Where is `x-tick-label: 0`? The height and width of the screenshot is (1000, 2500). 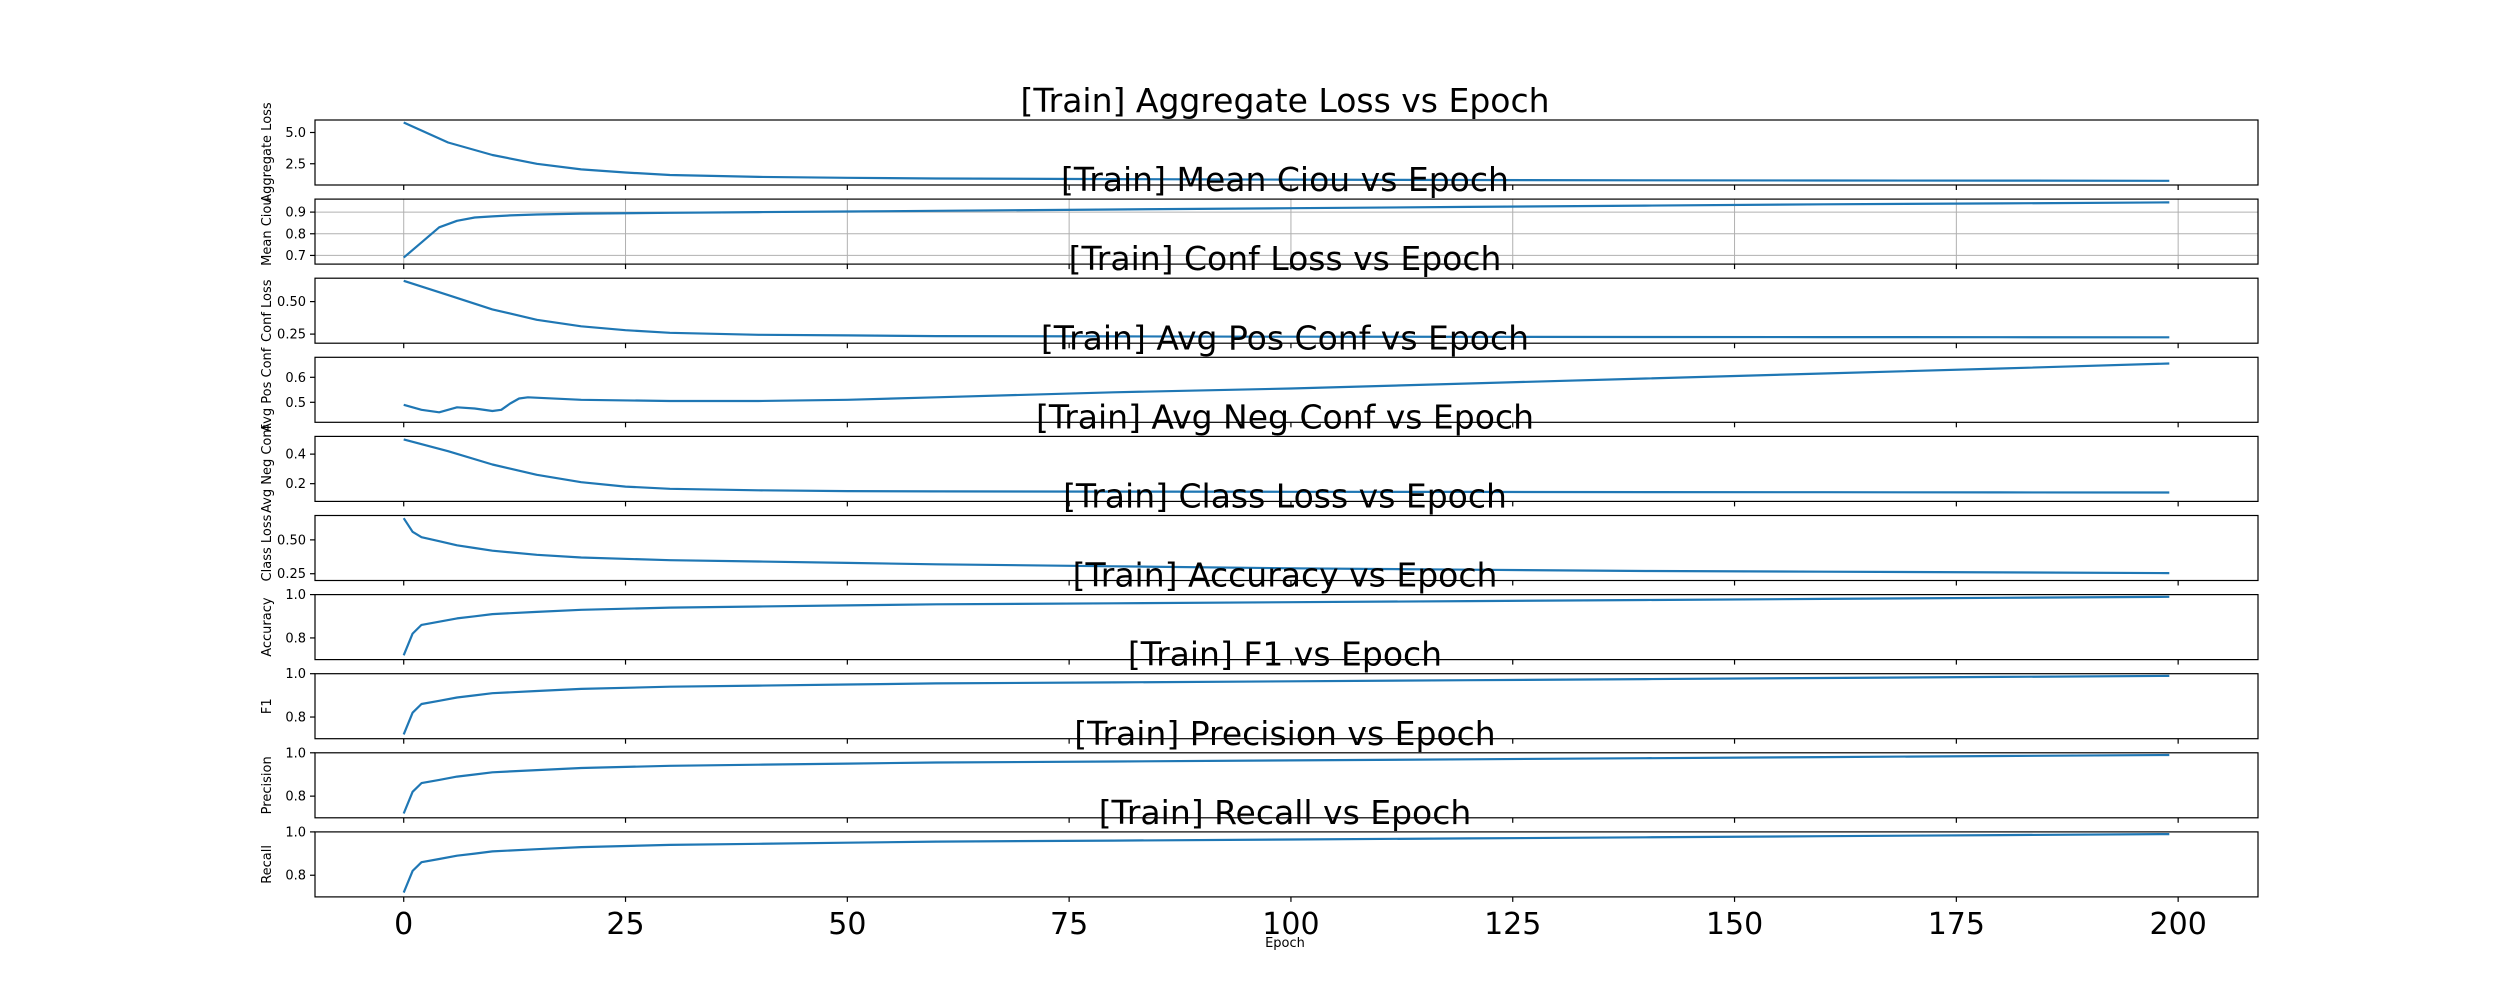
x-tick-label: 0 is located at coordinates (403, 924).